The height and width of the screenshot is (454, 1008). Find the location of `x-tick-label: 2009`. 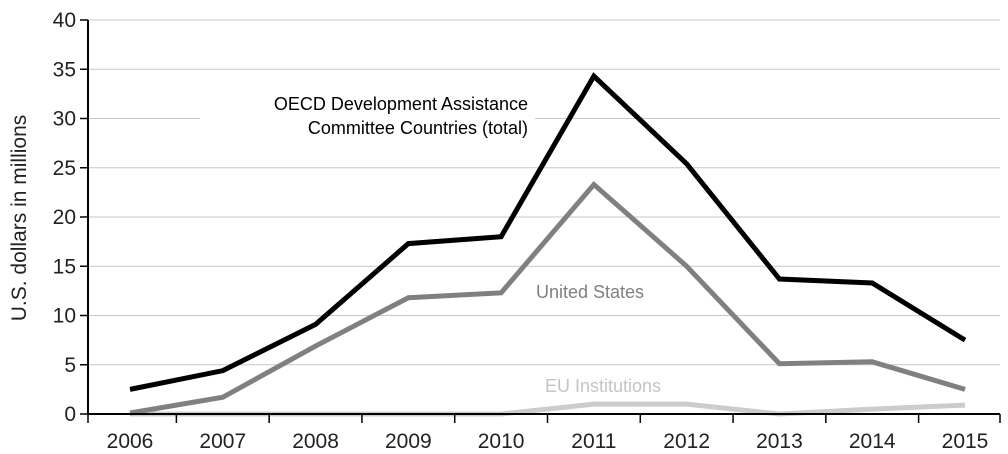

x-tick-label: 2009 is located at coordinates (408, 441).